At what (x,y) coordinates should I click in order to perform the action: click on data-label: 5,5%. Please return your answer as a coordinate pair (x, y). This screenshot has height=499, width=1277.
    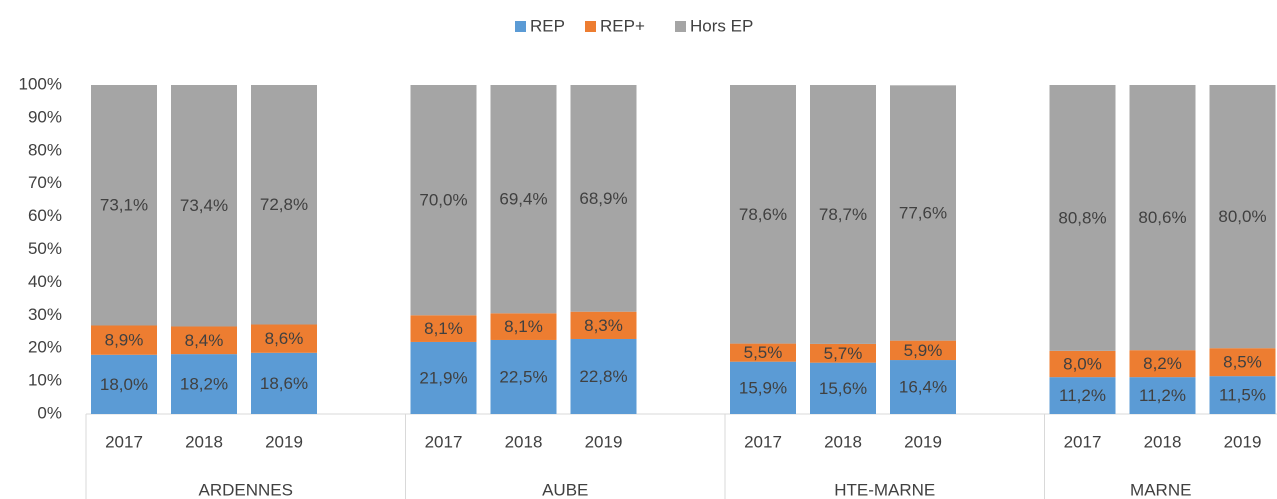
    Looking at the image, I should click on (763, 352).